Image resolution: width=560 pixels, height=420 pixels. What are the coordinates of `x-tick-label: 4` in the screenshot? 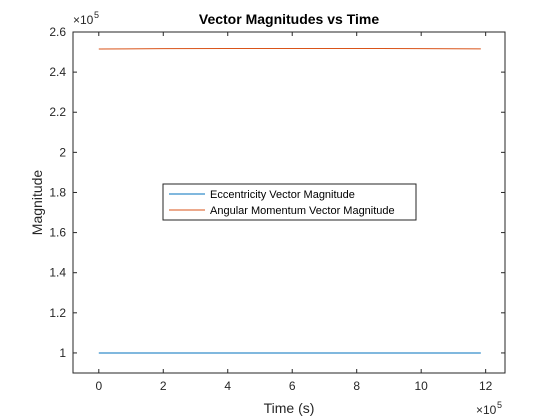 It's located at (227, 386).